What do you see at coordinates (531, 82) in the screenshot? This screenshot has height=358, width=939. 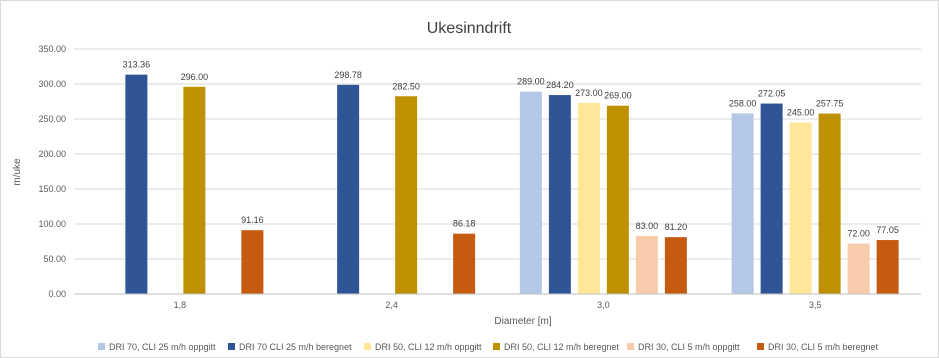 I see `data-label: 289.00` at bounding box center [531, 82].